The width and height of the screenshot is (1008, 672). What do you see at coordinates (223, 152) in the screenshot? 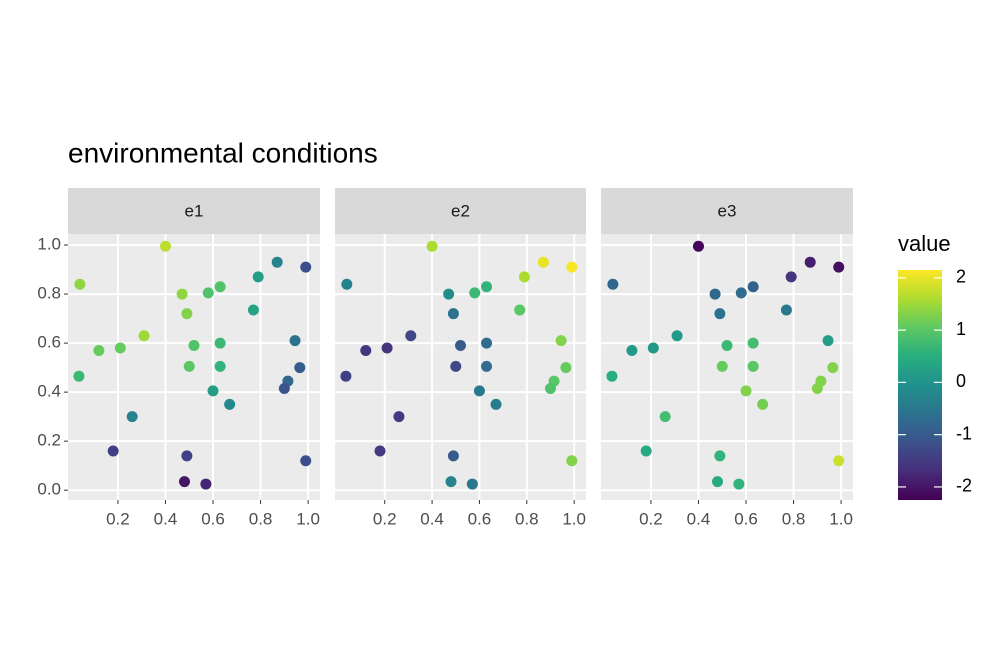
I see `chart-title: environmental conditions` at bounding box center [223, 152].